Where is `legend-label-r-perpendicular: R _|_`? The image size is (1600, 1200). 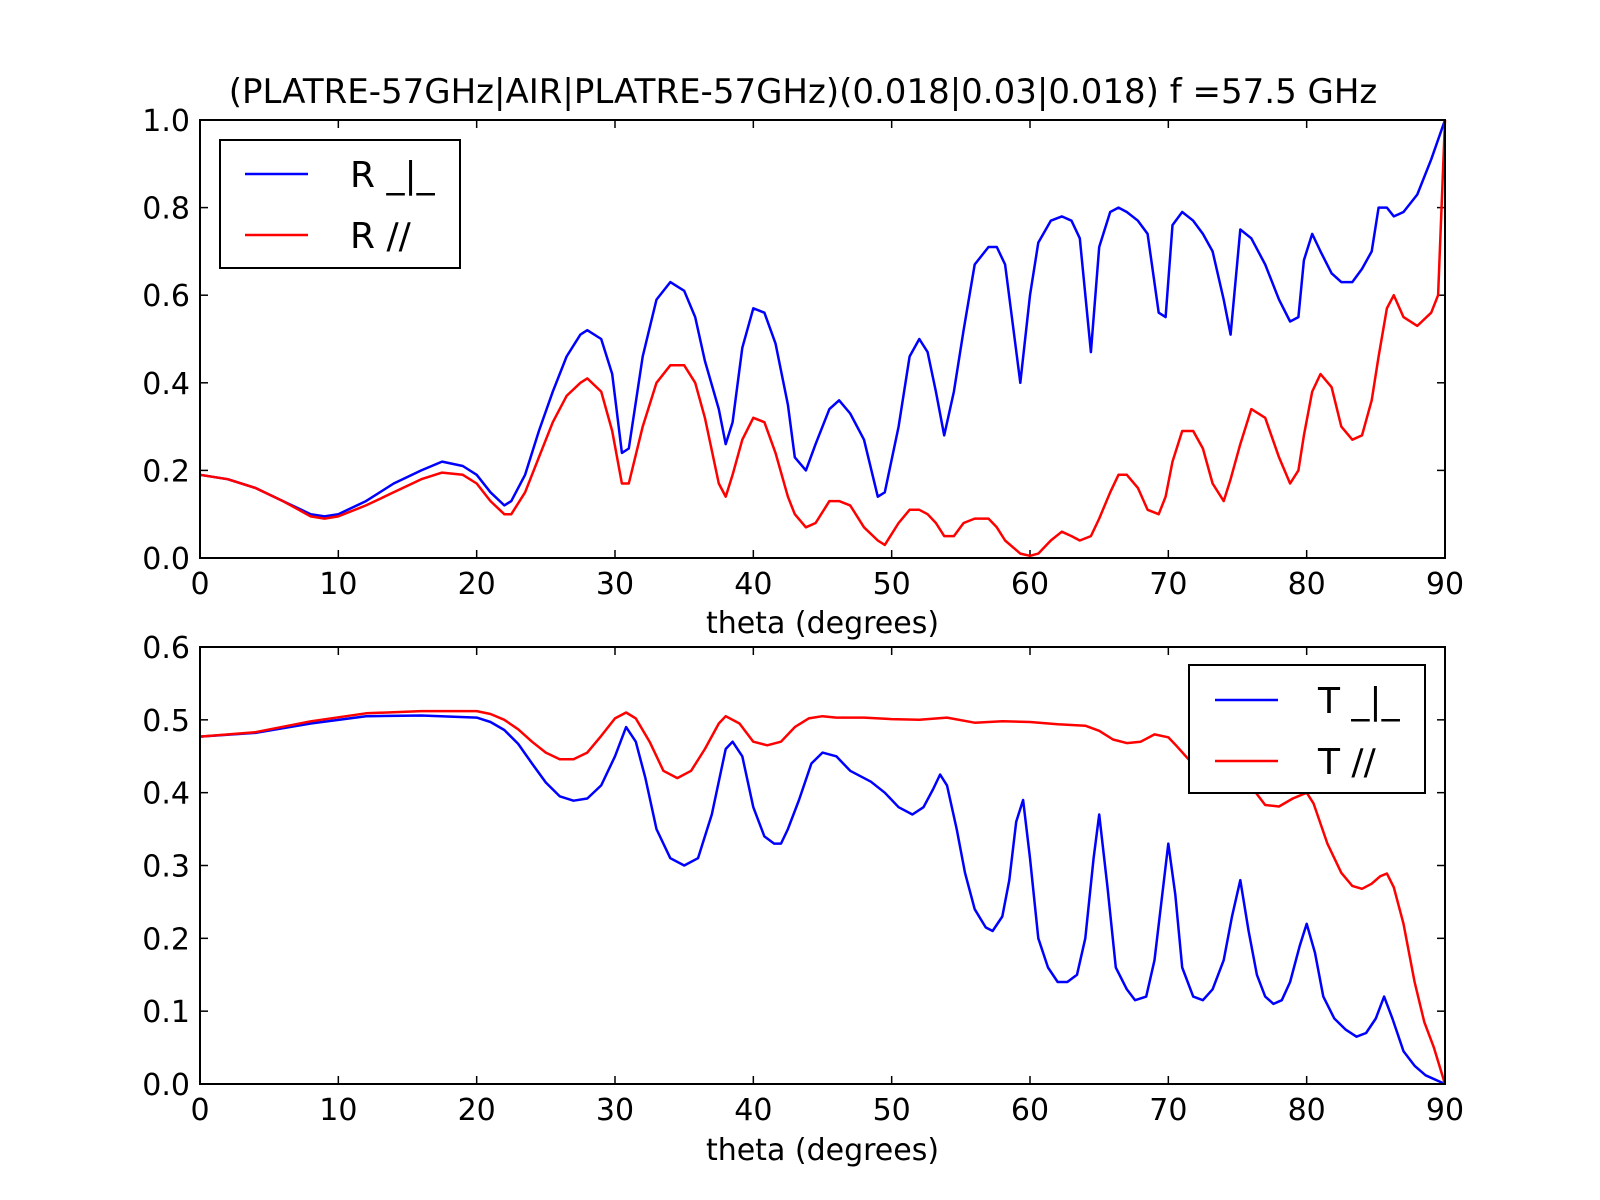
legend-label-r-perpendicular: R _|_ is located at coordinates (393, 175).